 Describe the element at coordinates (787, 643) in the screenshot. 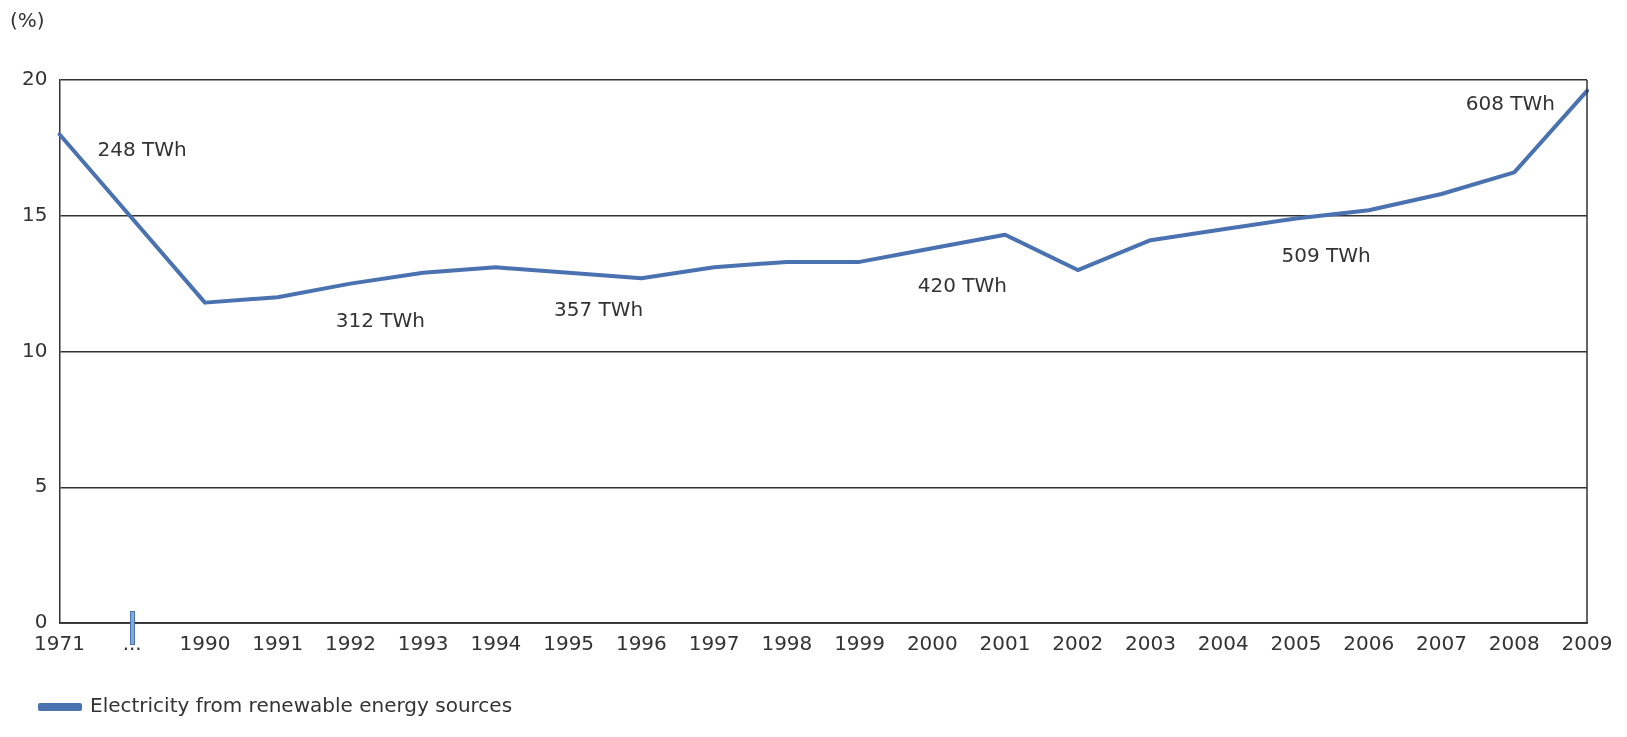

I see `x-tick-label: 1998` at that location.